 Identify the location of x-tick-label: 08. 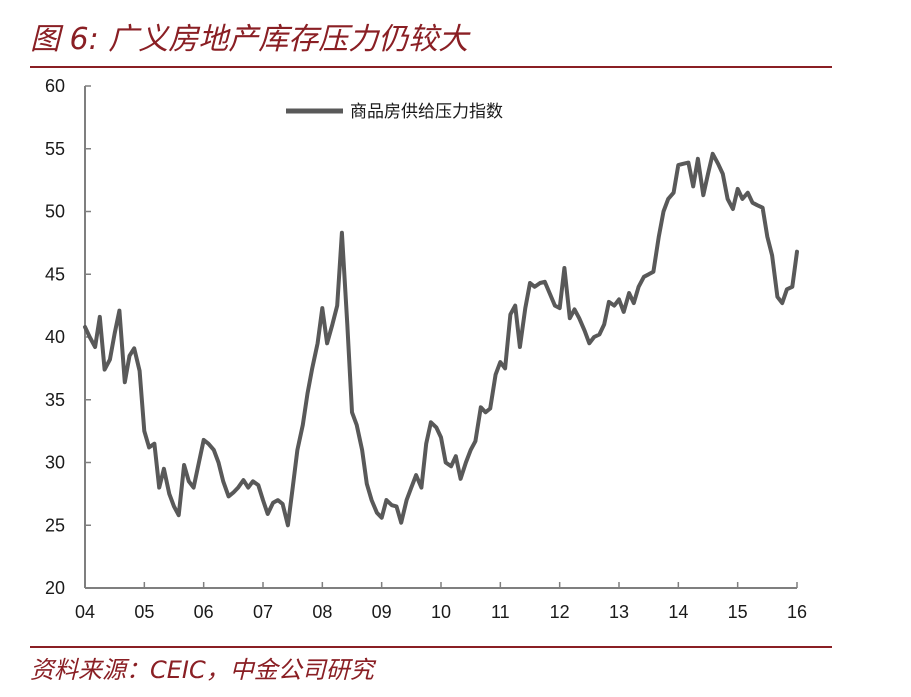
(322, 612).